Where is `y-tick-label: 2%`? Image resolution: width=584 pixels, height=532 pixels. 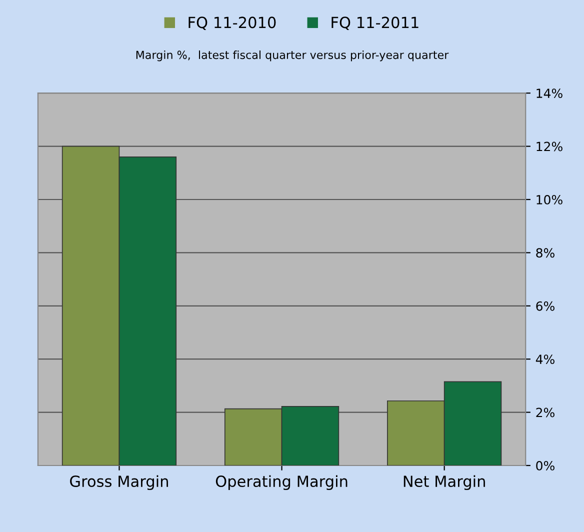
y-tick-label: 2% is located at coordinates (545, 413).